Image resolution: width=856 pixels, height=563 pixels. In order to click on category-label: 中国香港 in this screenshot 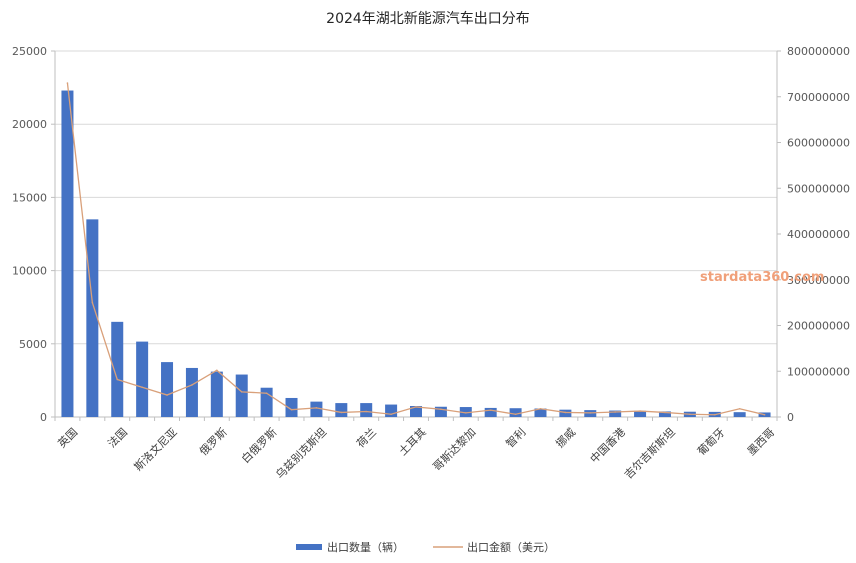, I will do `click(608, 446)`.